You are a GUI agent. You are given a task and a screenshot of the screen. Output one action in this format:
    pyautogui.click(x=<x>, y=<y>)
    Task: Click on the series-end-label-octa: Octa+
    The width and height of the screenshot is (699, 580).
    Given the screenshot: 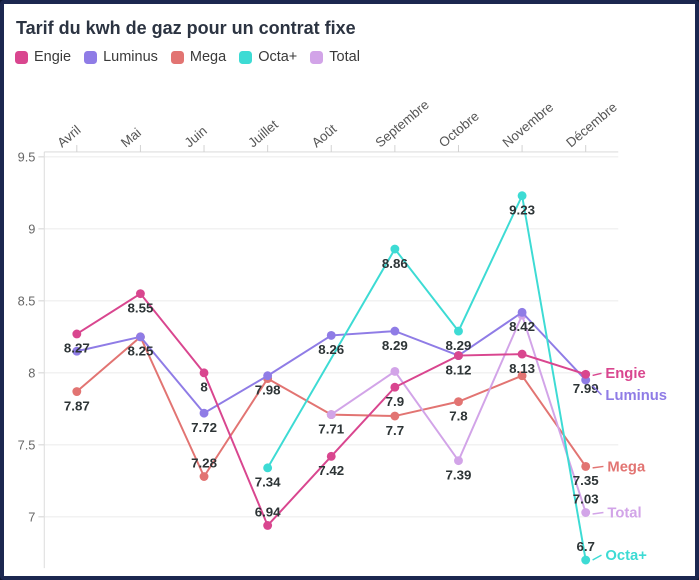 What is the action you would take?
    pyautogui.click(x=626, y=556)
    